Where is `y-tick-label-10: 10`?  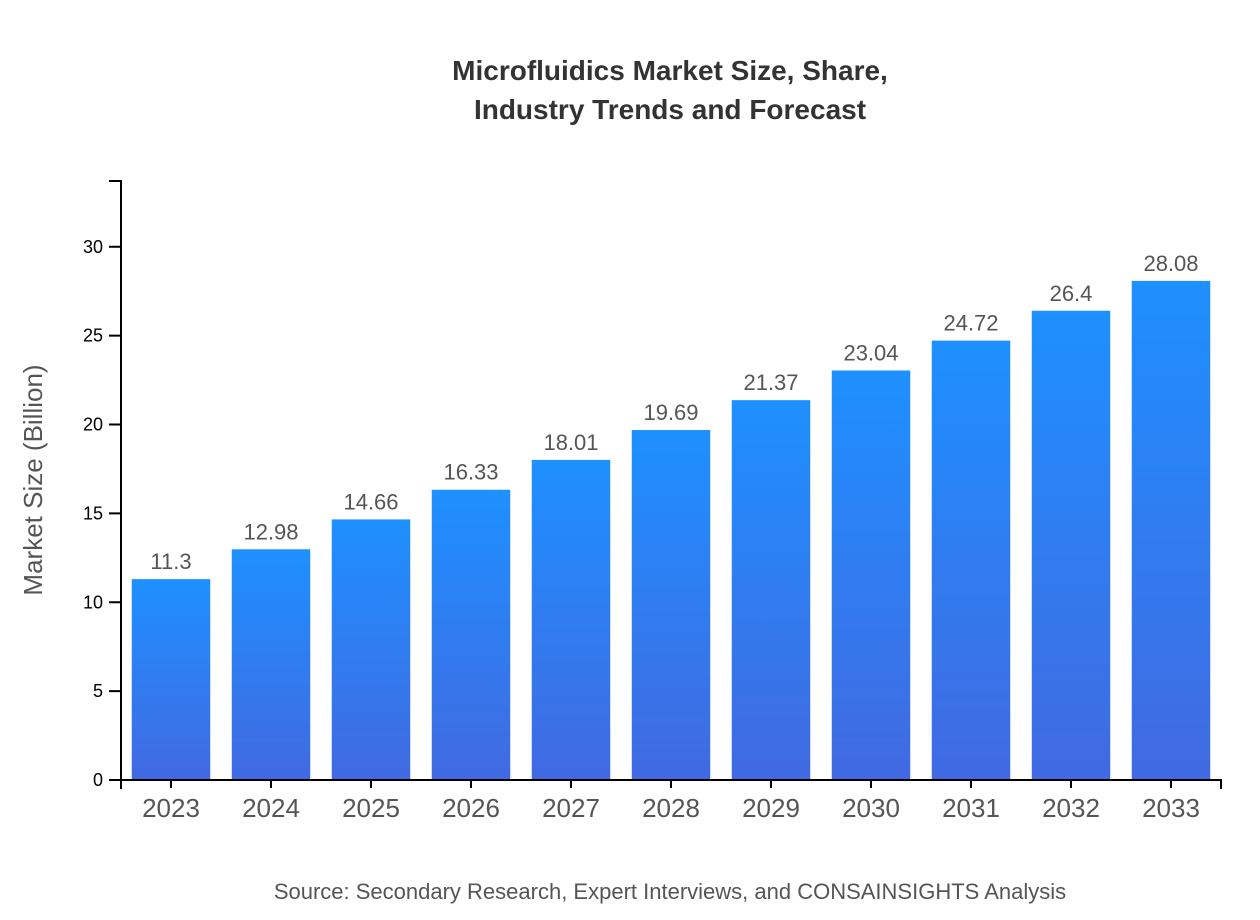
y-tick-label-10: 10 is located at coordinates (93, 602).